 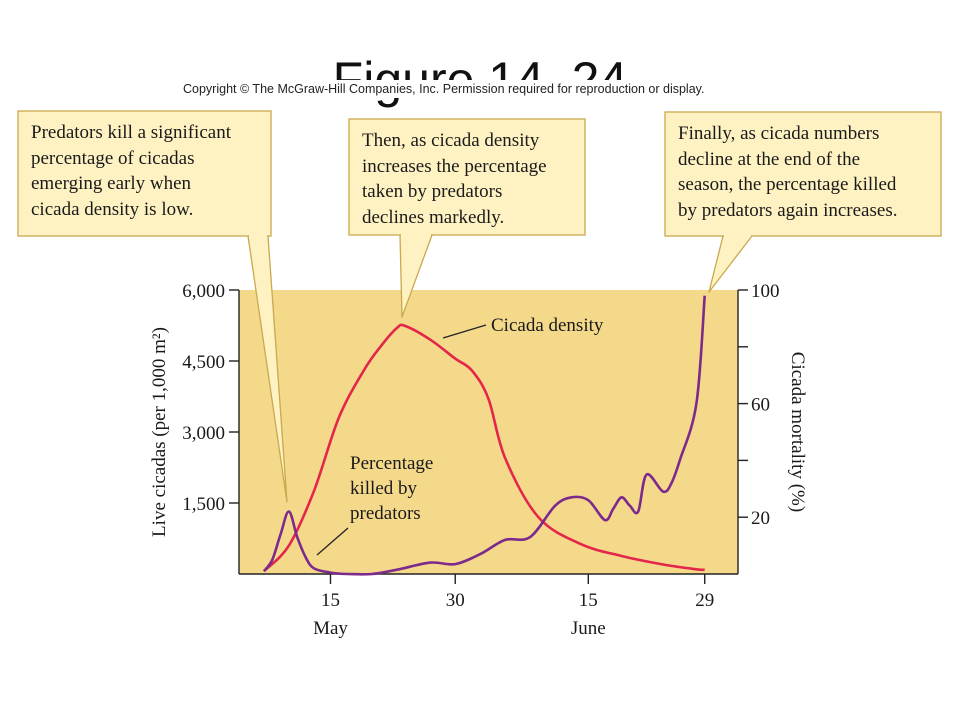 I want to click on y-left-tick-label: 4,500, so click(x=203, y=362).